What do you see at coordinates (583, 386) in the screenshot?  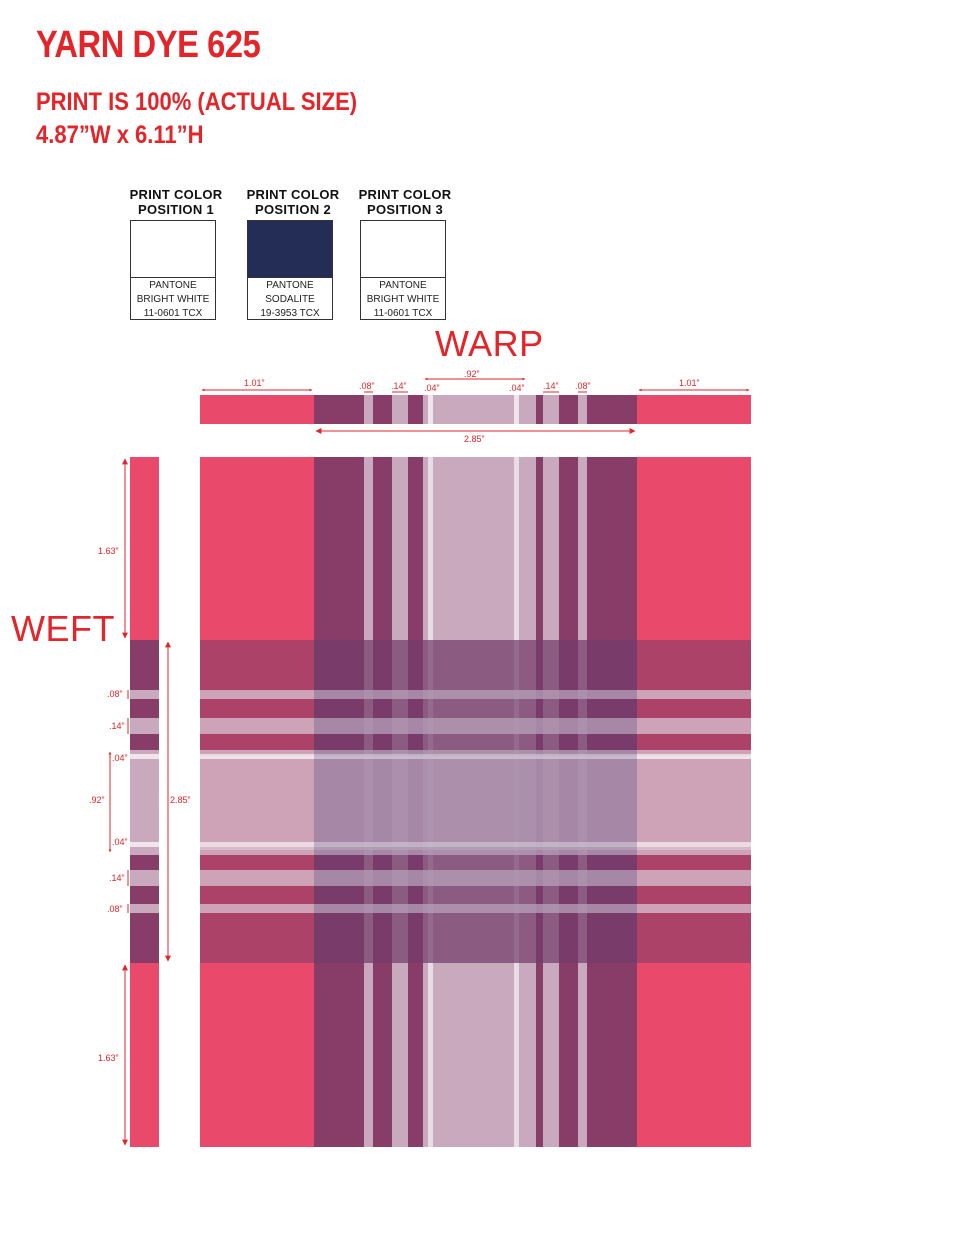 I see `warp-dim-08b: .08”` at bounding box center [583, 386].